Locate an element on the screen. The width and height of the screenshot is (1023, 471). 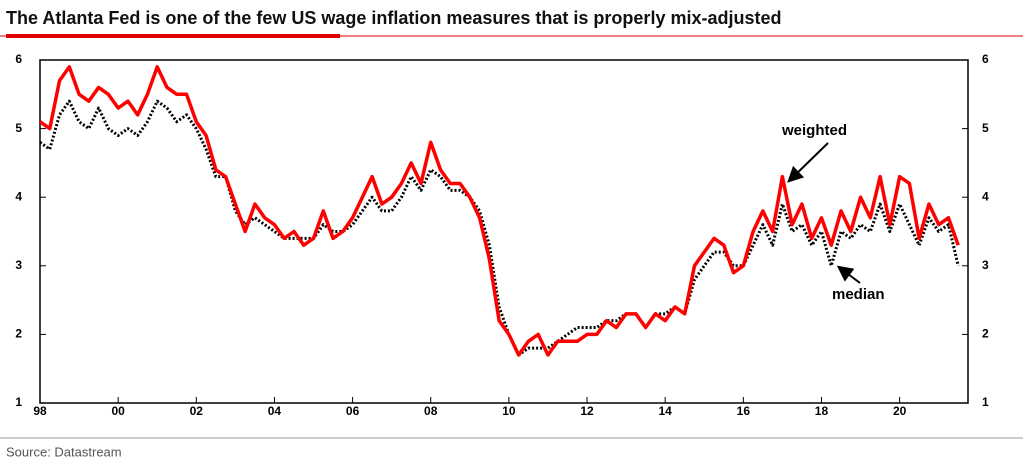
x-tick-label: 02 is located at coordinates (197, 411).